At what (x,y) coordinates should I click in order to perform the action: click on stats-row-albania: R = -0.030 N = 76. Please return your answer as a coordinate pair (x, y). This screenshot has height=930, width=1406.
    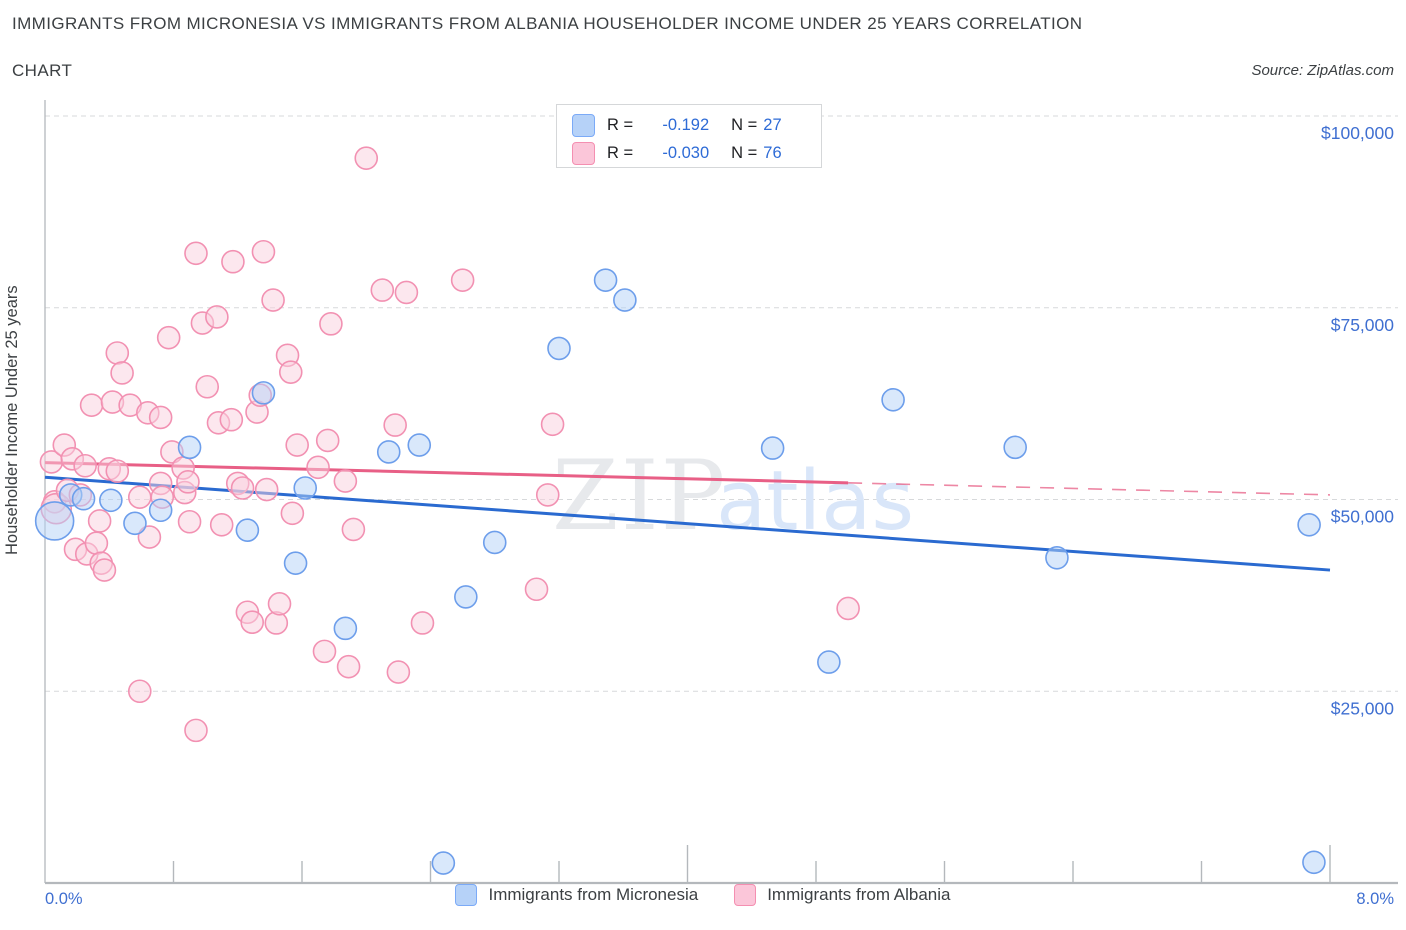
    Looking at the image, I should click on (696, 153).